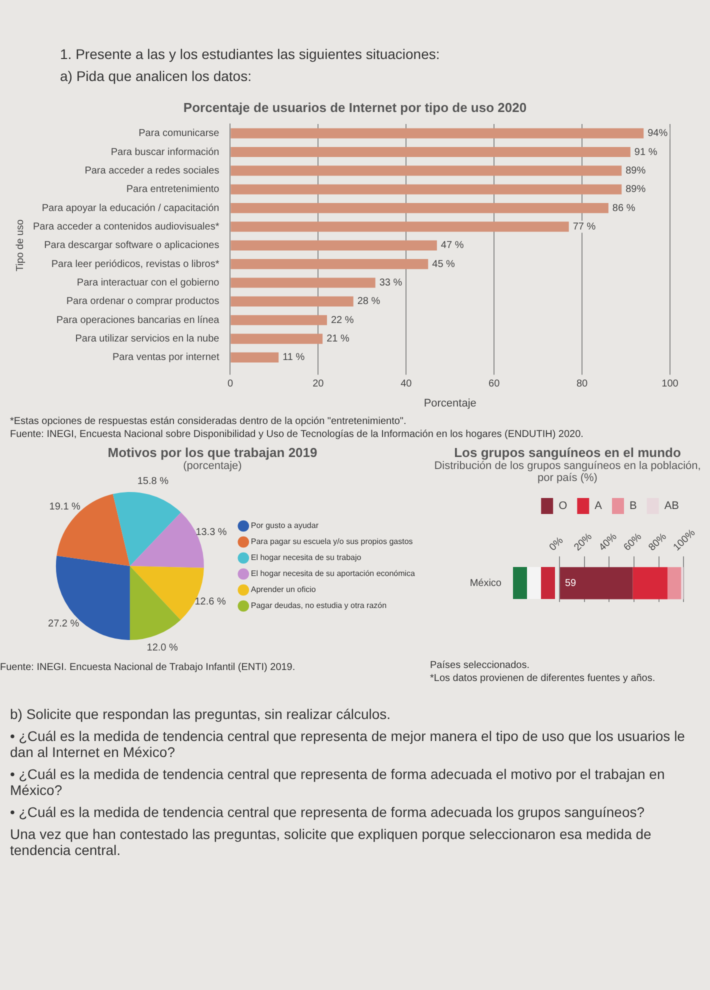 This screenshot has height=990, width=710. Describe the element at coordinates (450, 403) in the screenshot. I see `x-axis-title: Porcentaje` at that location.